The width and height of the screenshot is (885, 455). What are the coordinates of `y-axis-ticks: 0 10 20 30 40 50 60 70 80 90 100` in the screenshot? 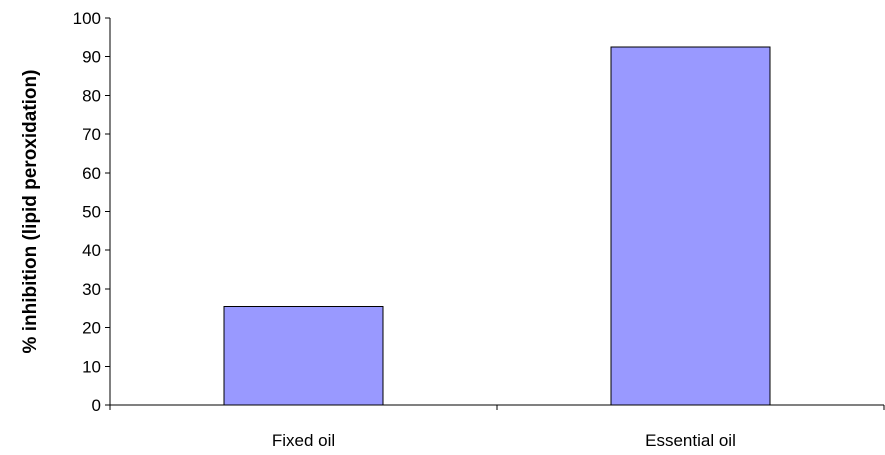 It's located at (91, 212).